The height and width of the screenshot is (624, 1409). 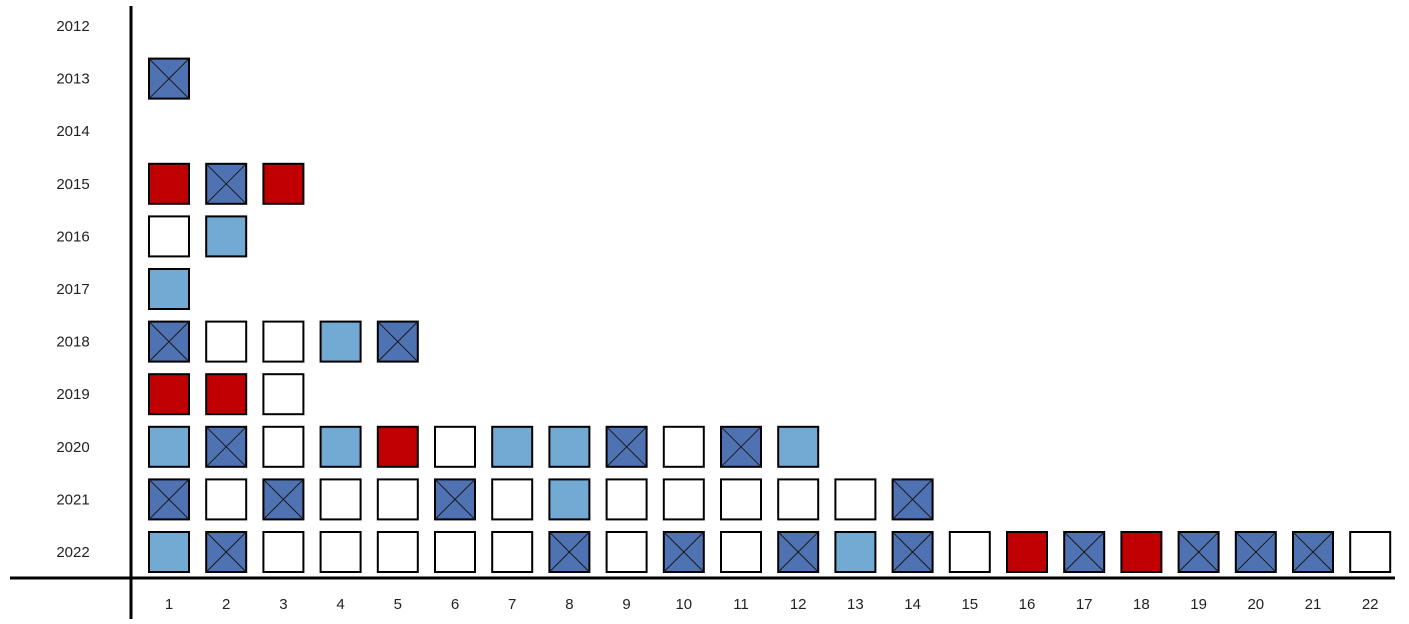 What do you see at coordinates (1313, 604) in the screenshot?
I see `x-tick-label: 21` at bounding box center [1313, 604].